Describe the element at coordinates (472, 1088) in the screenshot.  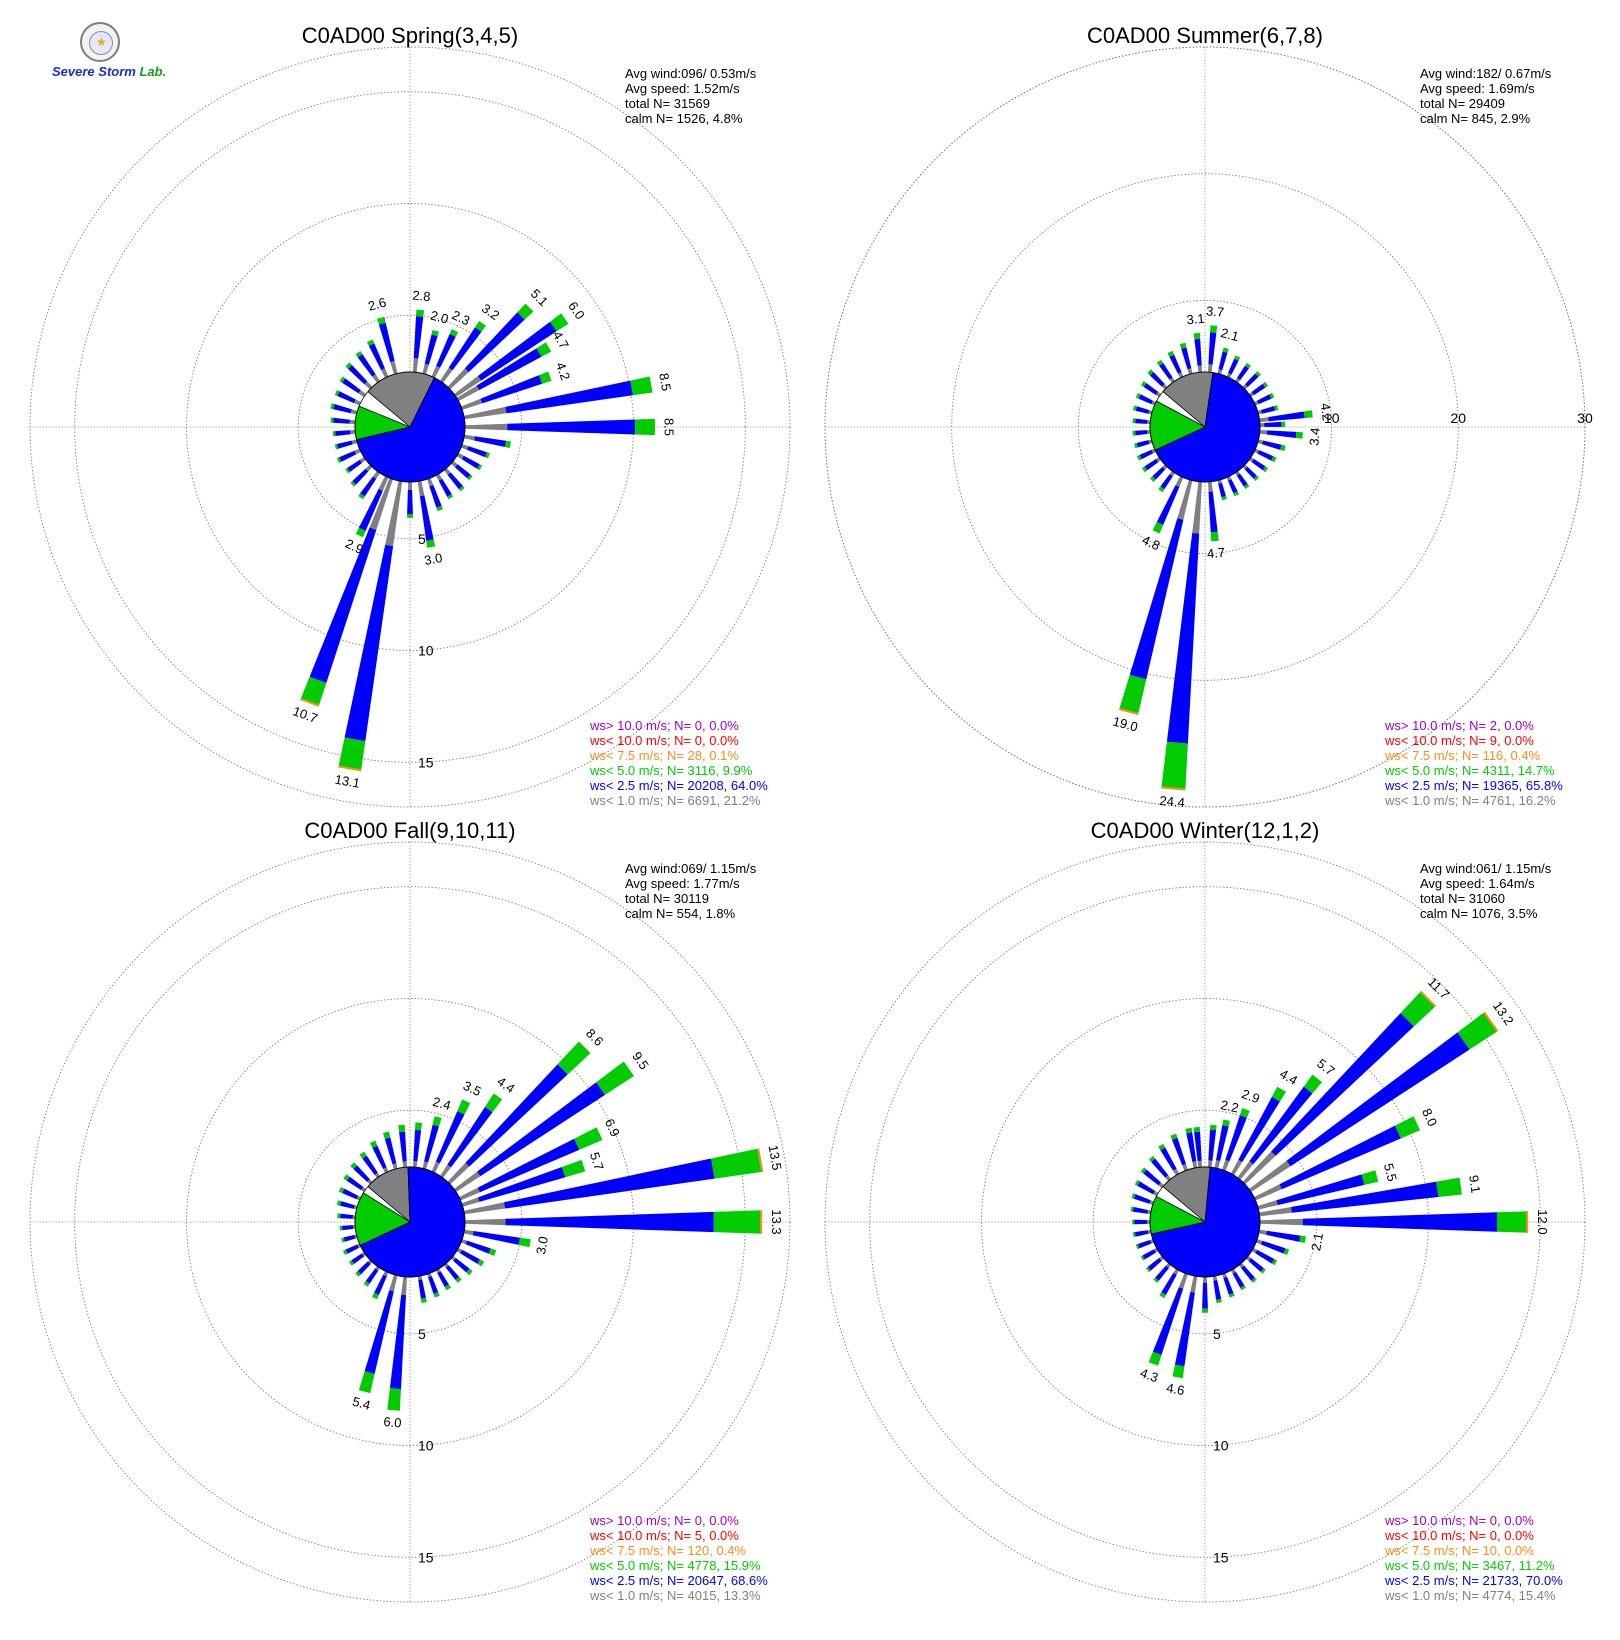
I see `bar-value-label: 3.5` at that location.